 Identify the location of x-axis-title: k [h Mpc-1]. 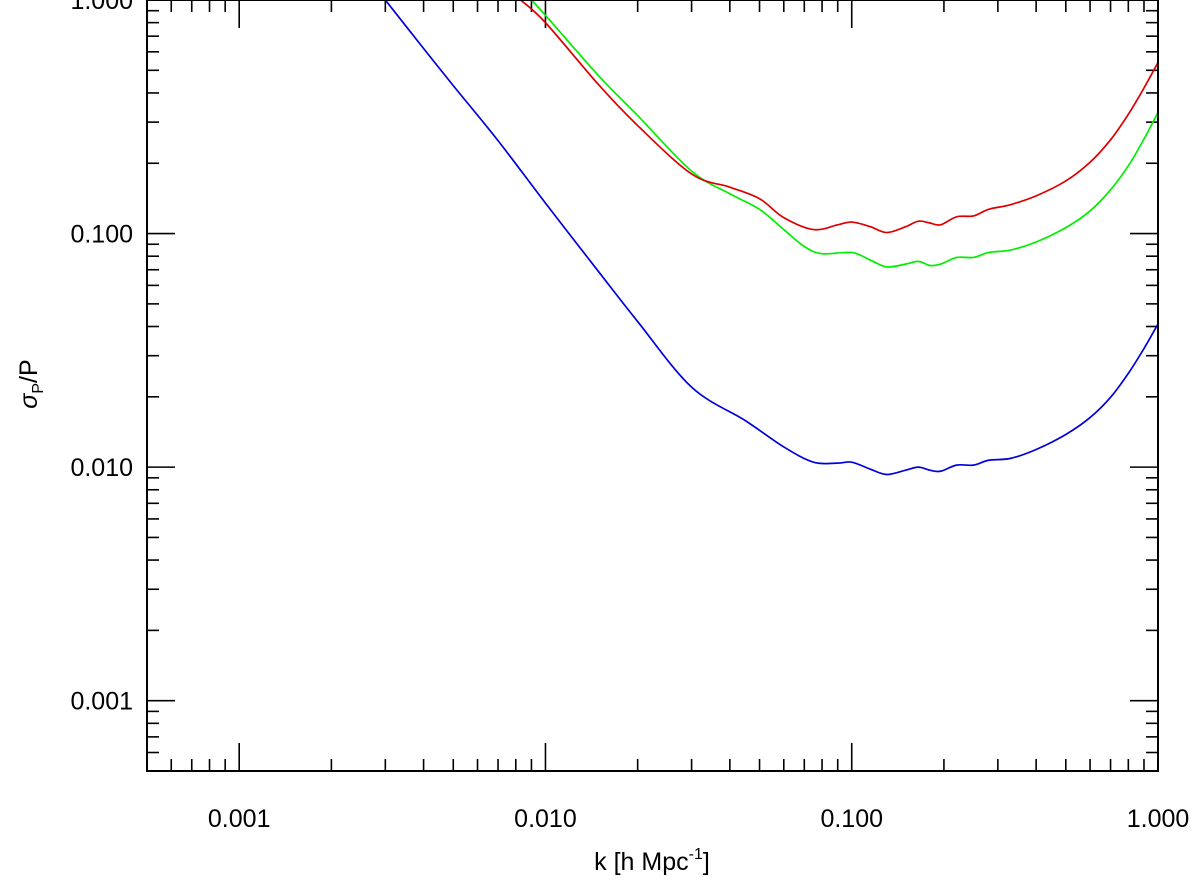
(652, 861).